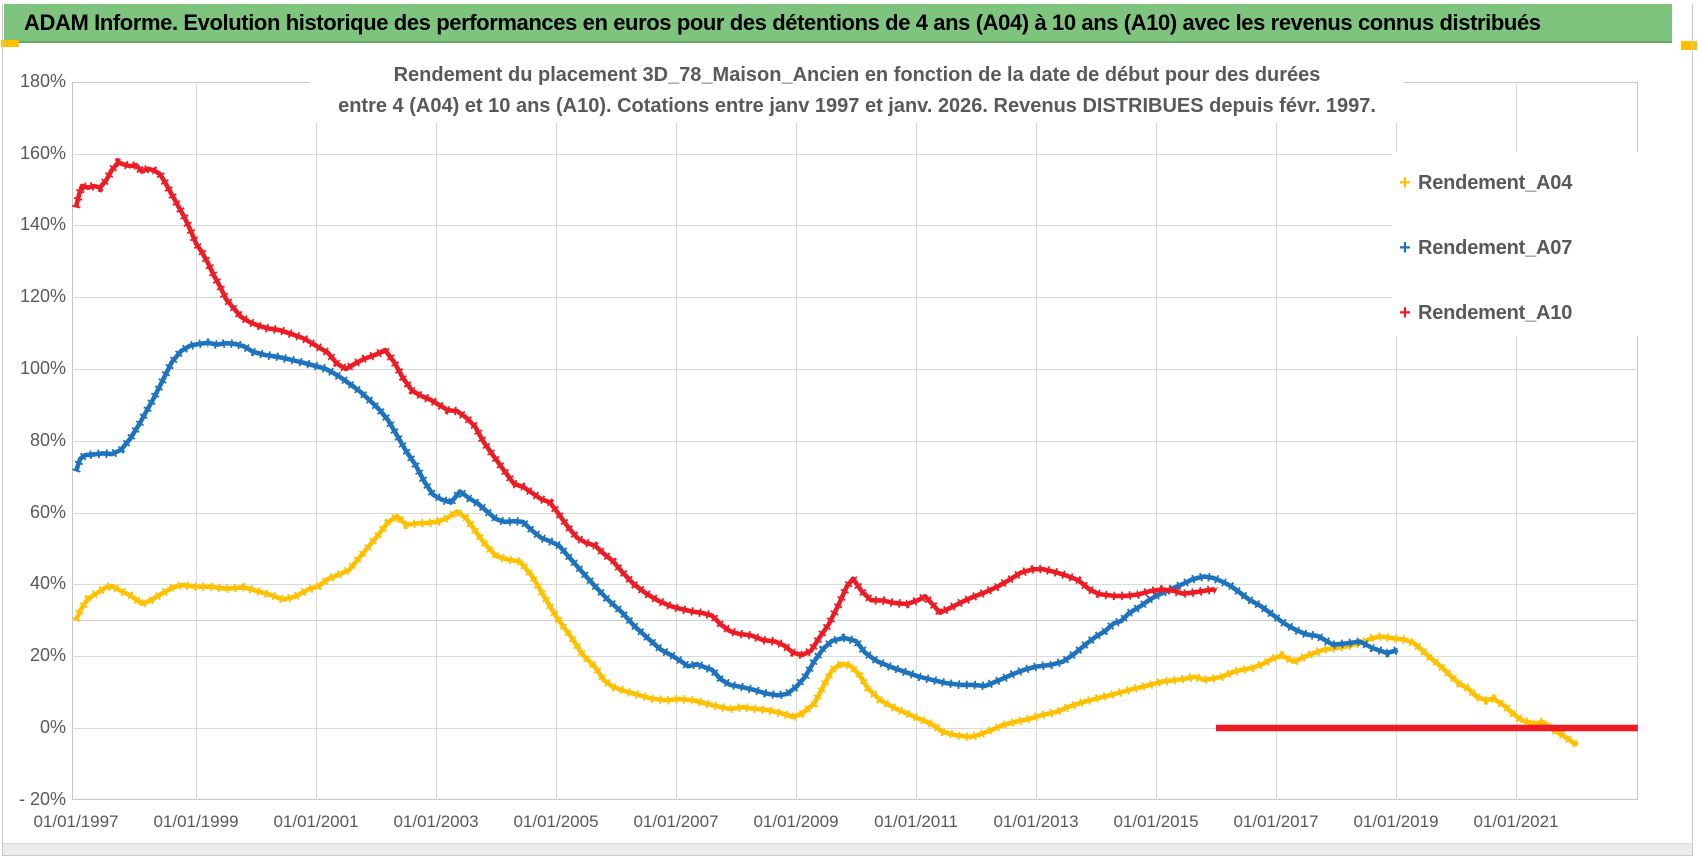  Describe the element at coordinates (47, 655) in the screenshot. I see `y-tick-label: 20%` at that location.